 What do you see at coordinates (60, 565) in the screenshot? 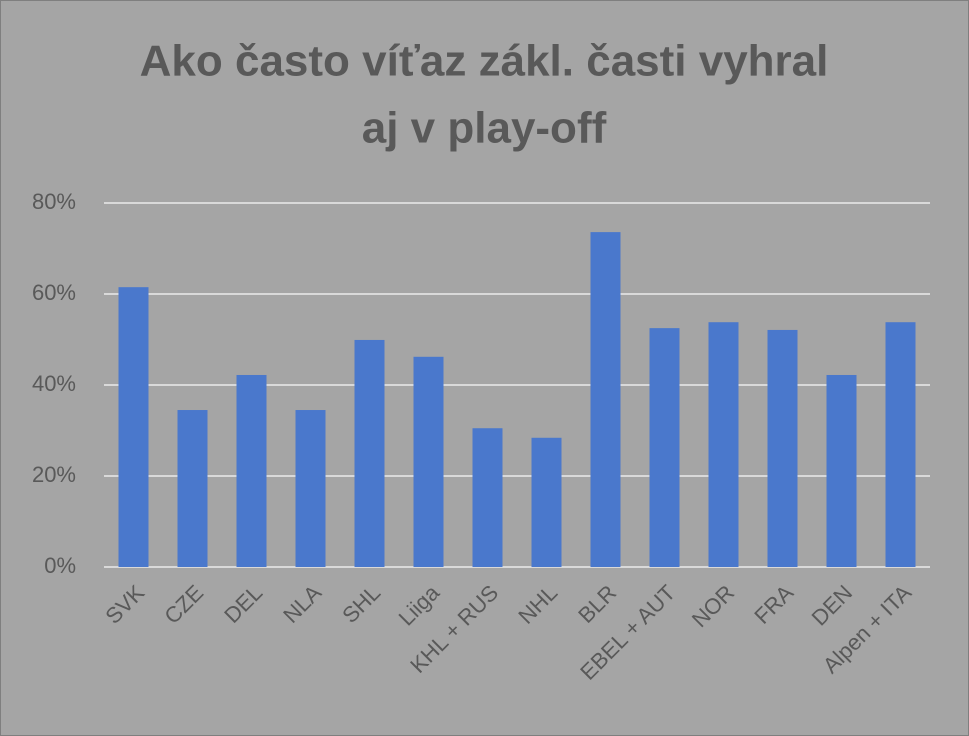
I see `y-tick-label: 0%` at bounding box center [60, 565].